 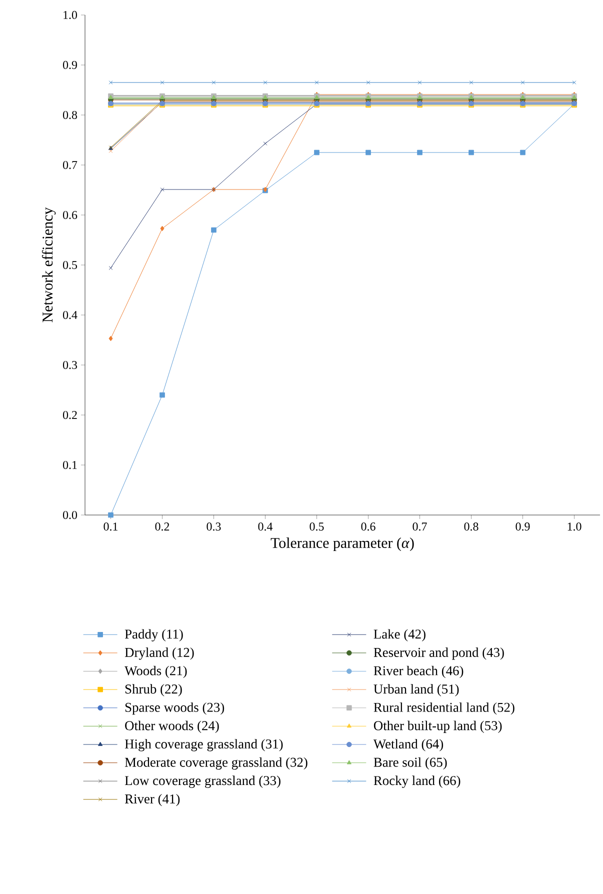 I want to click on legend-label: Low coverage grassland (33), so click(x=202, y=782).